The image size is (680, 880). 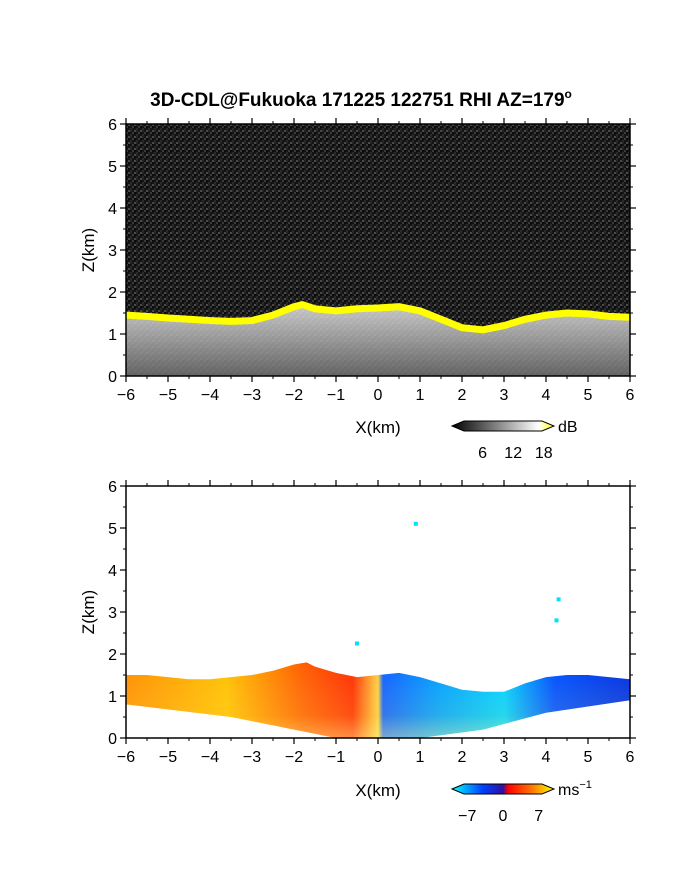 What do you see at coordinates (538, 816) in the screenshot?
I see `colorbar-tick-label: 7` at bounding box center [538, 816].